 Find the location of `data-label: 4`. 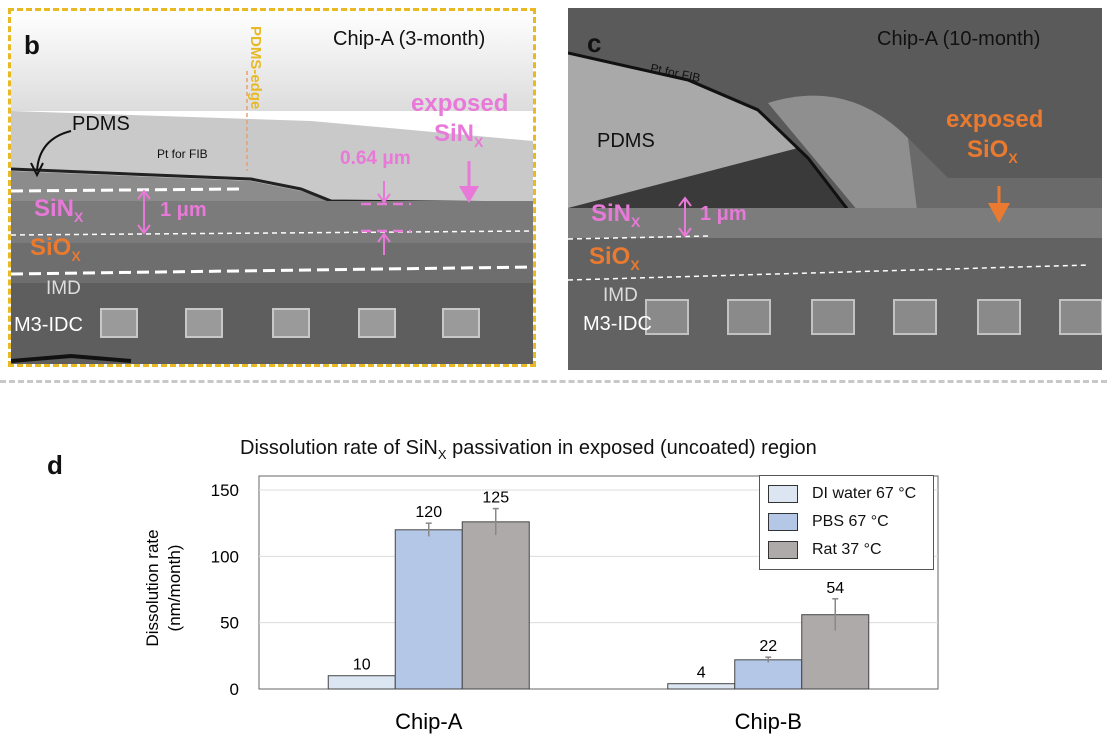

data-label: 4 is located at coordinates (701, 673).